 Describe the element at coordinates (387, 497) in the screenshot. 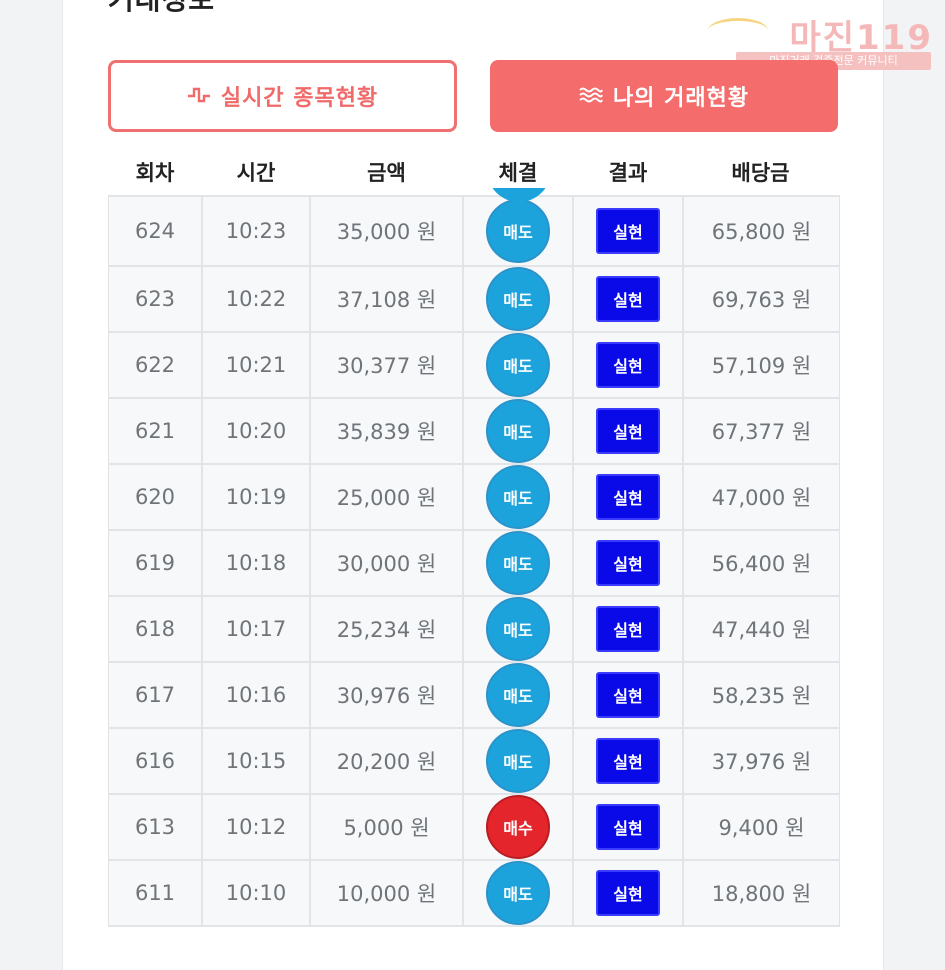

I see `cell-amount: 25,000 원` at that location.